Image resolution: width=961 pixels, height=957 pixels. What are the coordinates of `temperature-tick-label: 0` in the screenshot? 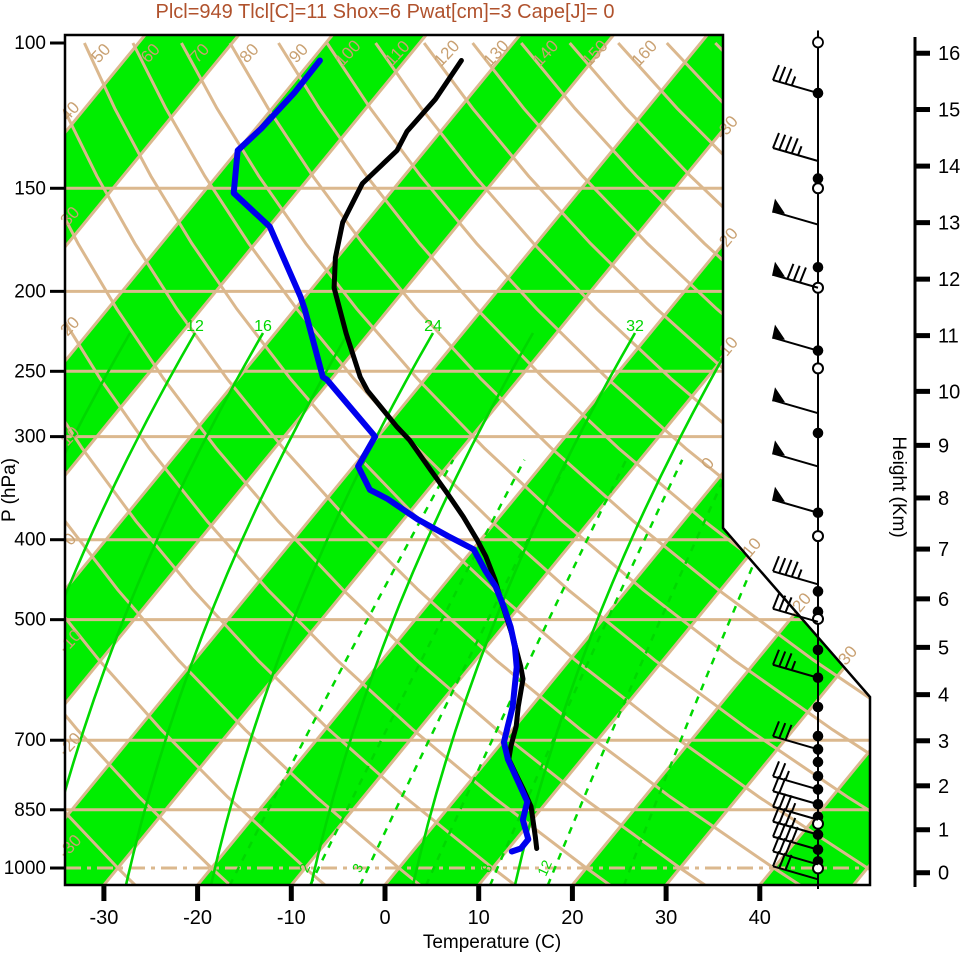 It's located at (384, 918).